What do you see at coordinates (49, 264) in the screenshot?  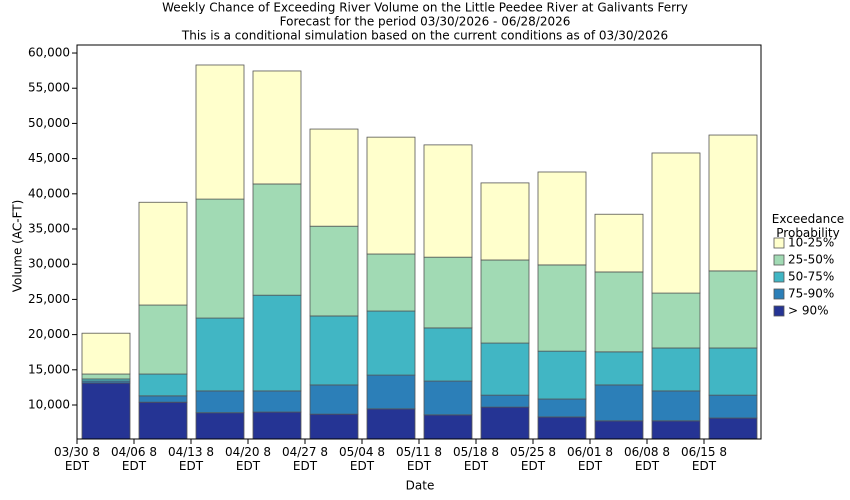 I see `y-tick-label: 30,000` at bounding box center [49, 264].